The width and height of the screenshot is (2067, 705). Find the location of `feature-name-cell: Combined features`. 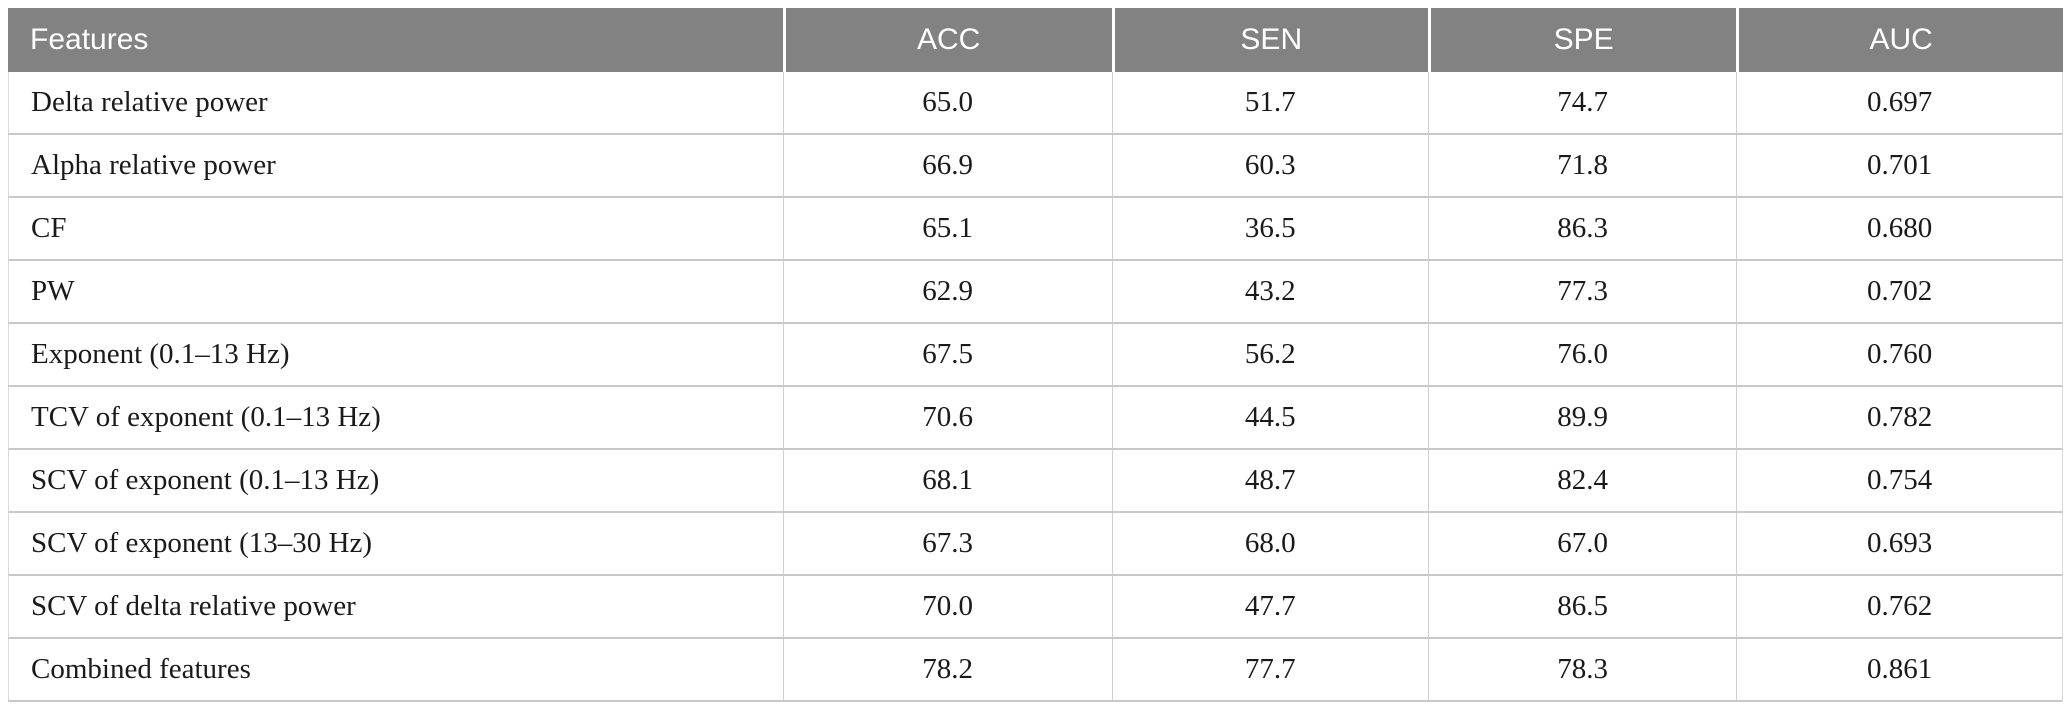

feature-name-cell: Combined features is located at coordinates (395, 670).